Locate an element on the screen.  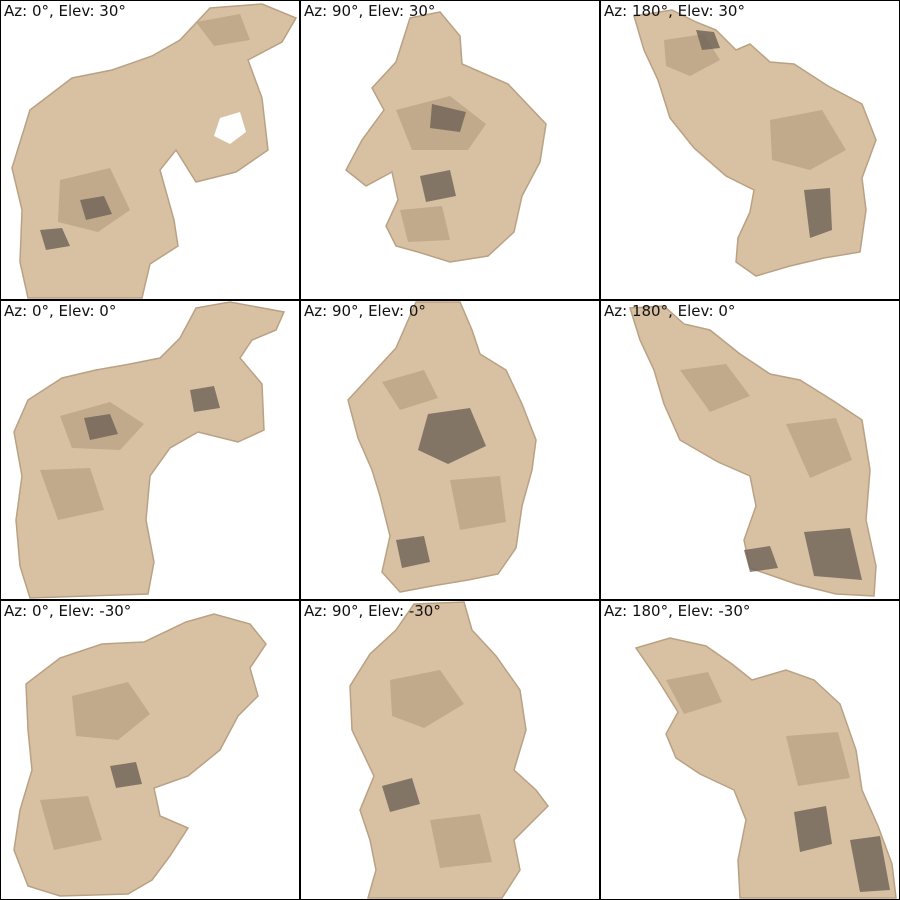
view-panel-az180-elev-30: Az: 180°, Elev: -30° is located at coordinates (750, 750).